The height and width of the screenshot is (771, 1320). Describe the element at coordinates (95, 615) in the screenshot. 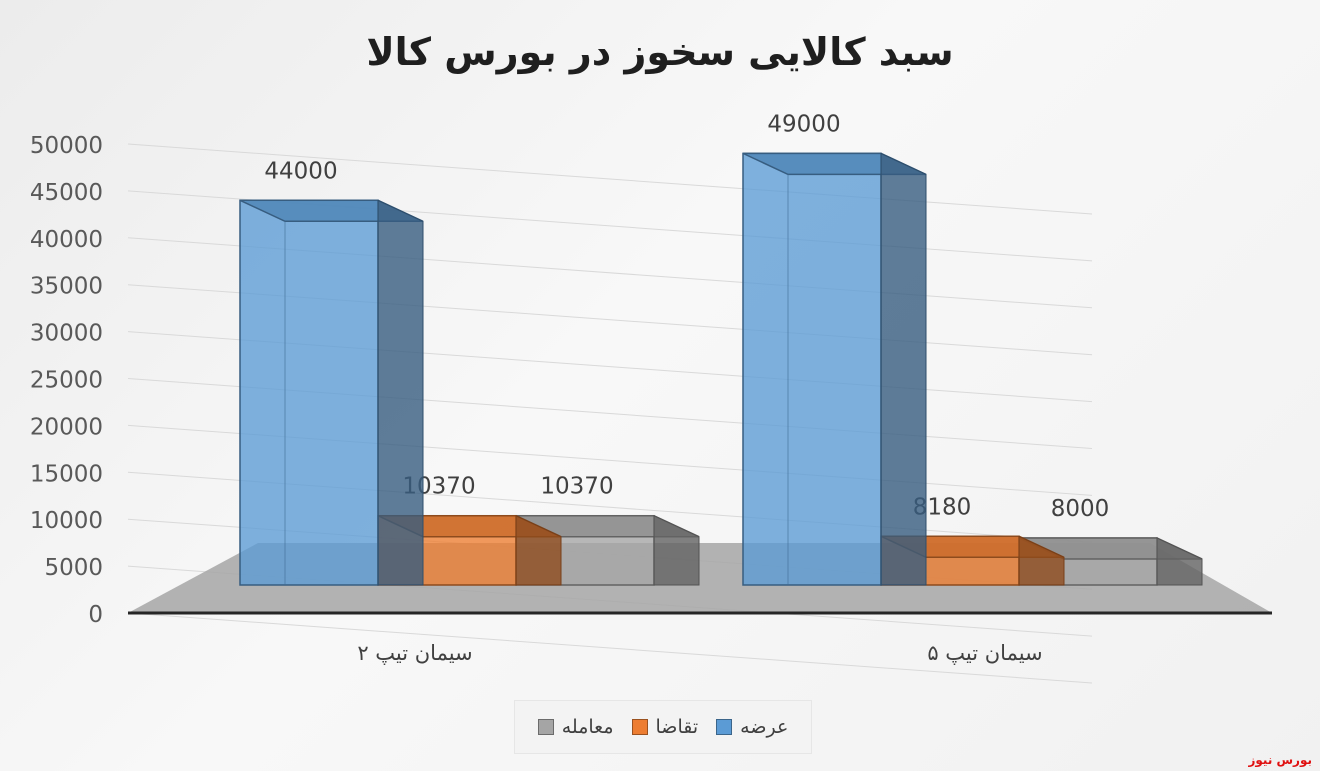

I see `y-tick-label: 0` at that location.